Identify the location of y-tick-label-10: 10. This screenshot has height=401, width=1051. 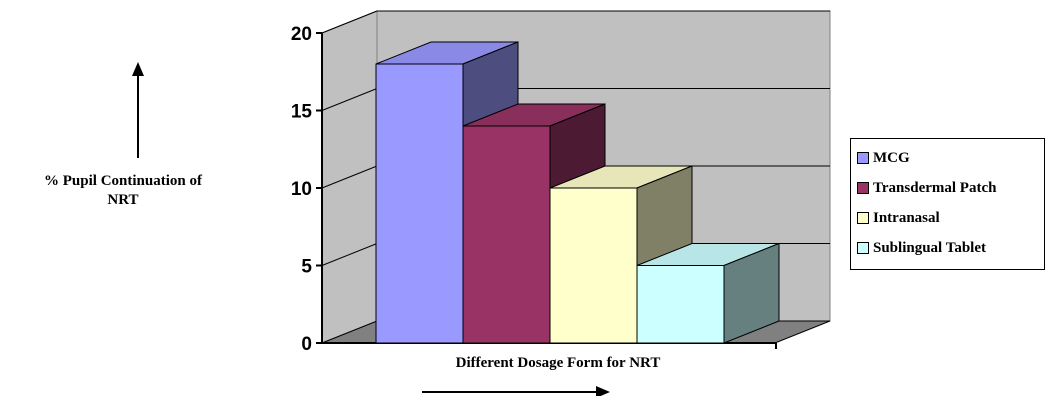
(301, 189).